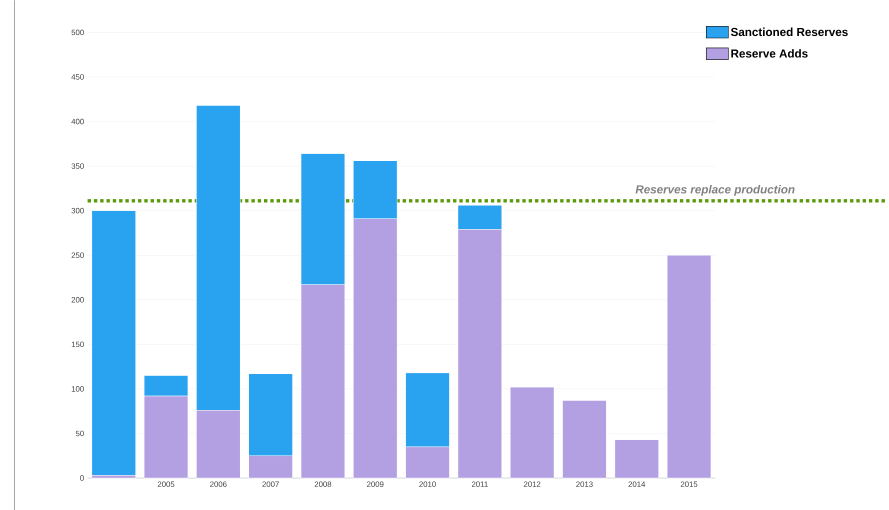 The width and height of the screenshot is (889, 510). Describe the element at coordinates (789, 31) in the screenshot. I see `legend-label: Sanctioned Reserves` at that location.